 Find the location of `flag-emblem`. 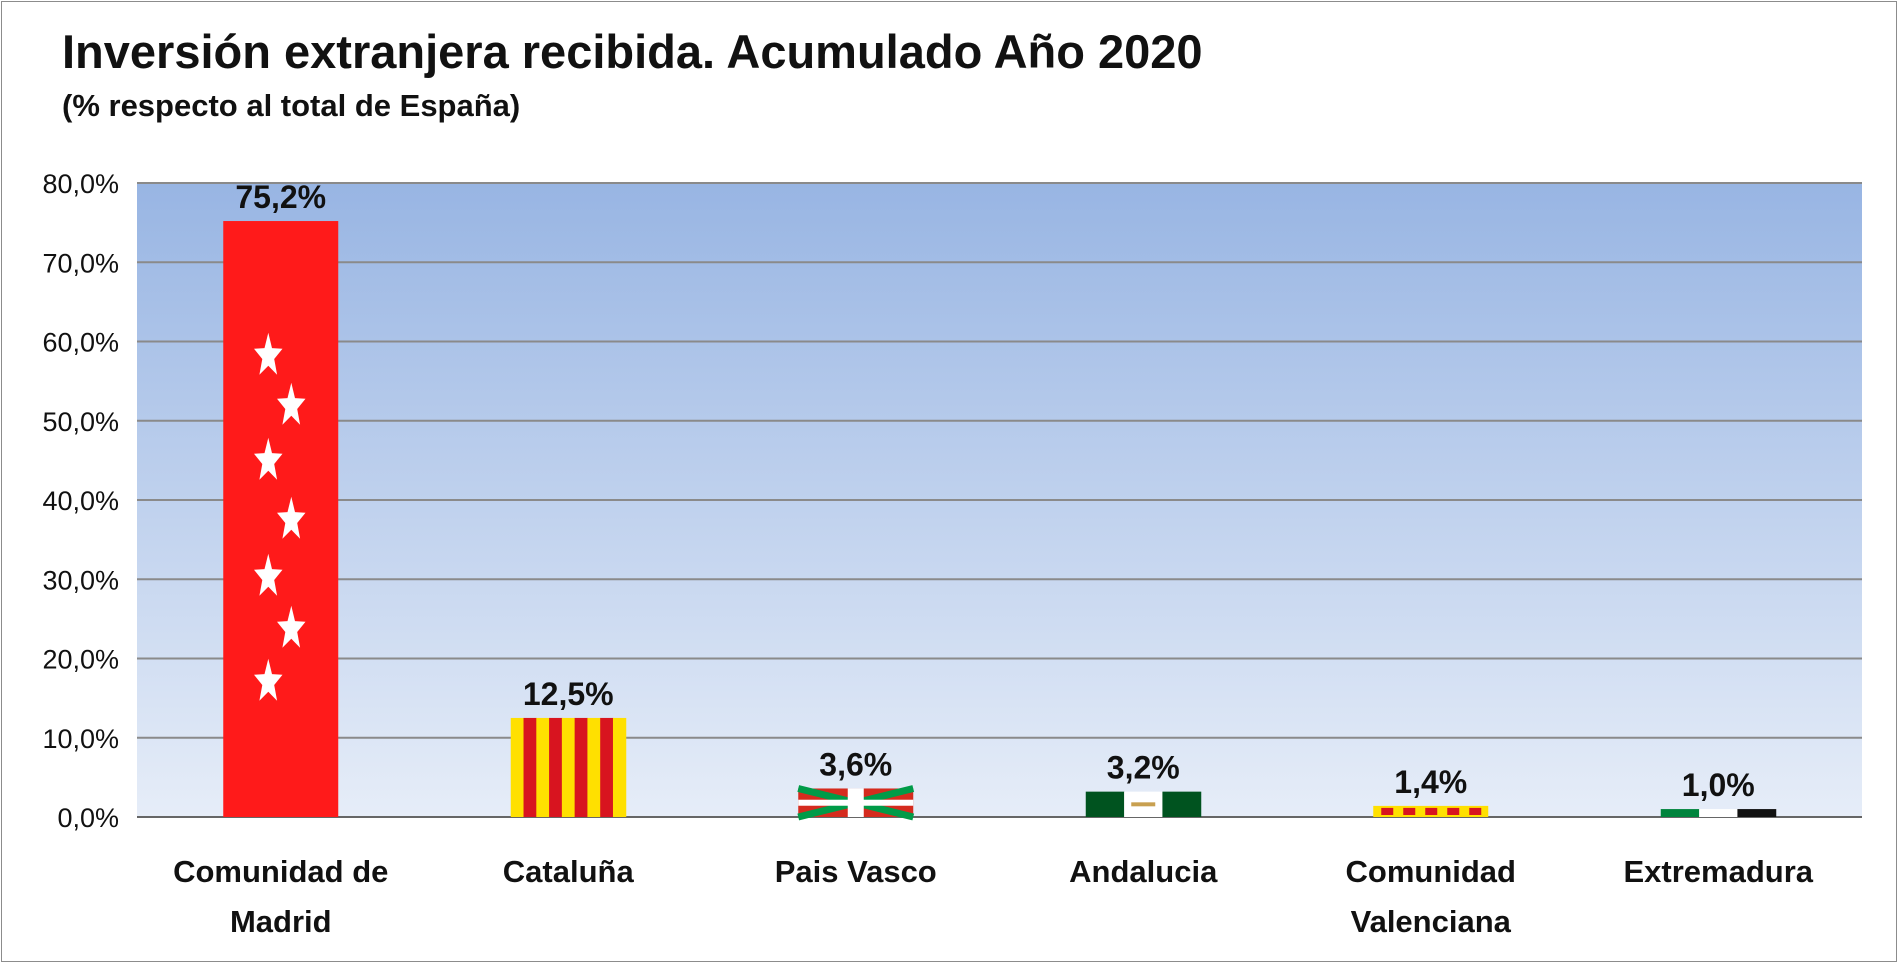

flag-emblem is located at coordinates (1143, 804).